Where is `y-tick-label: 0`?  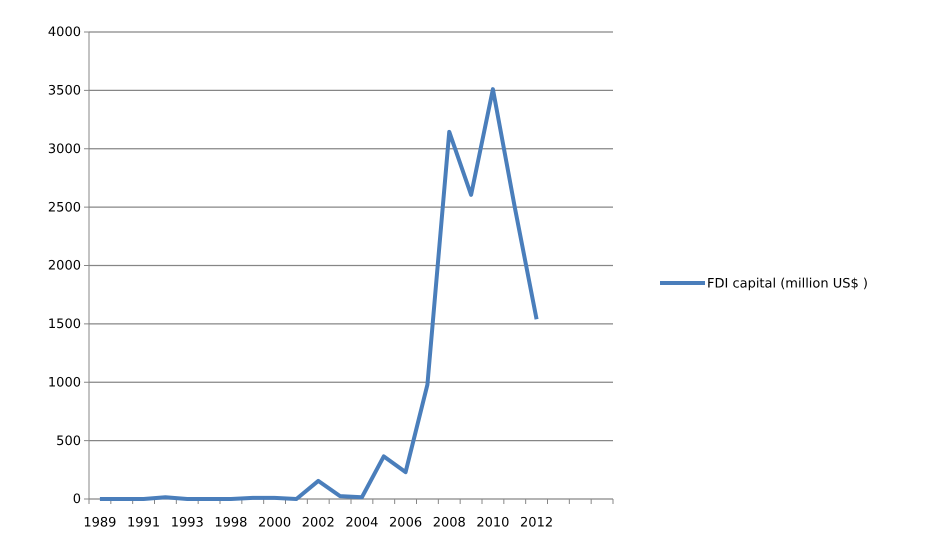
y-tick-label: 0 is located at coordinates (76, 500).